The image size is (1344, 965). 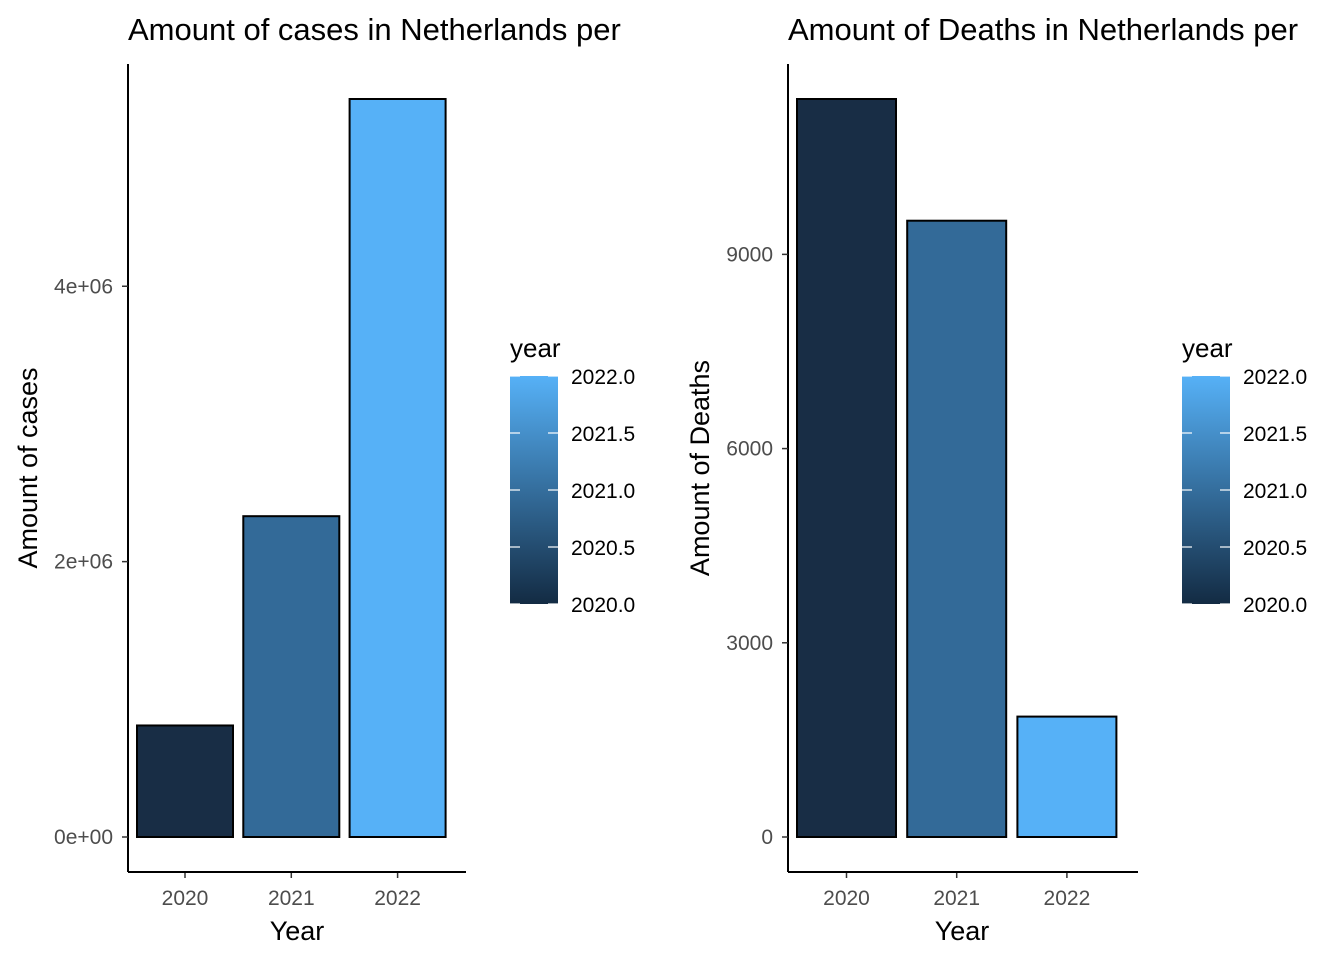 What do you see at coordinates (1067, 898) in the screenshot?
I see `deaths-x-tick-label-2022: 2022` at bounding box center [1067, 898].